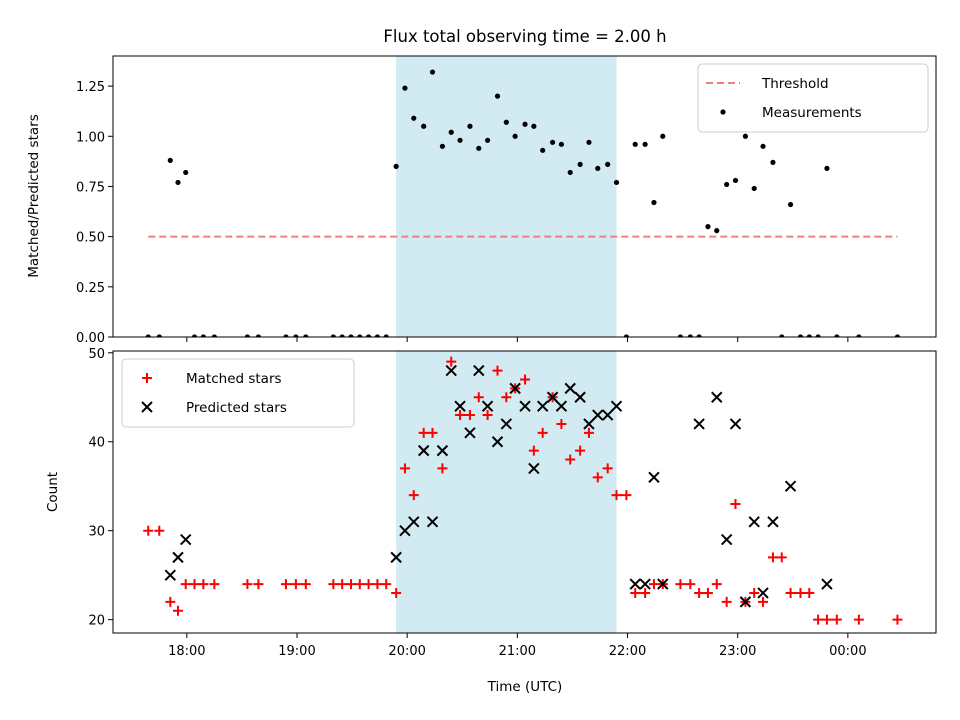 This screenshot has width=960, height=720. What do you see at coordinates (517, 651) in the screenshot?
I see `x-tick-label: 21:00` at bounding box center [517, 651].